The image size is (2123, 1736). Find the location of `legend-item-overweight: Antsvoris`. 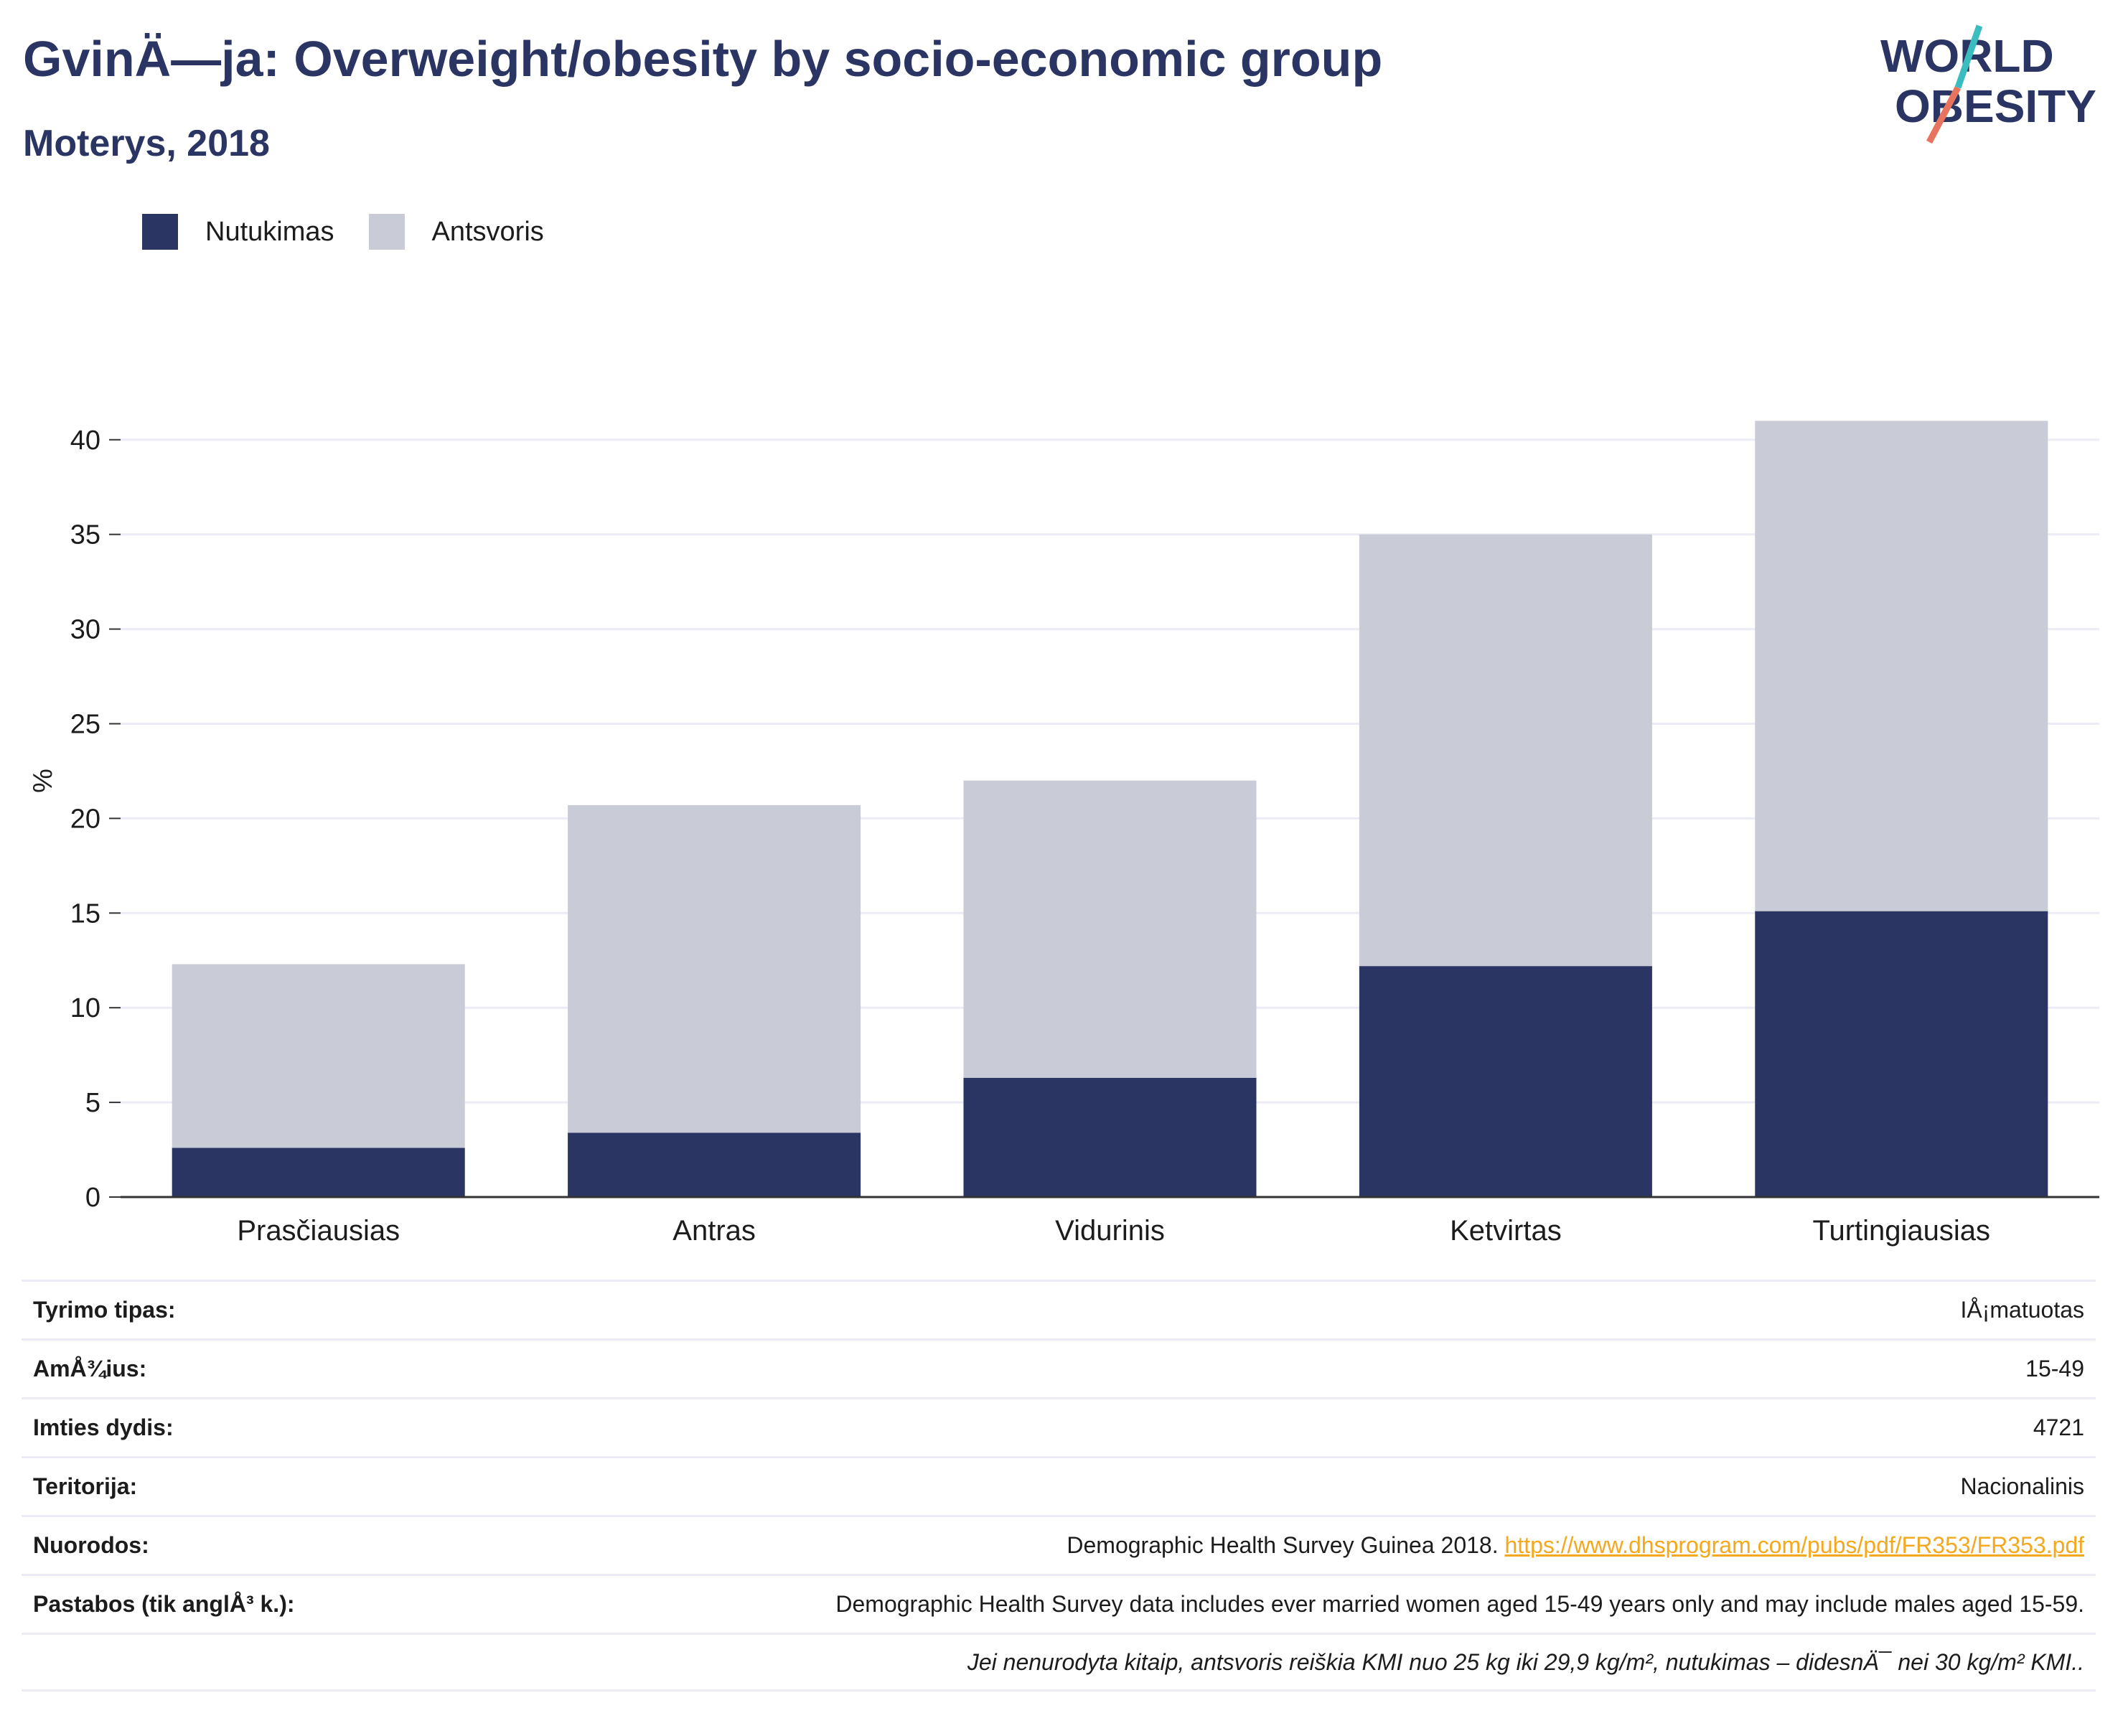

legend-item-overweight: Antsvoris is located at coordinates (456, 232).